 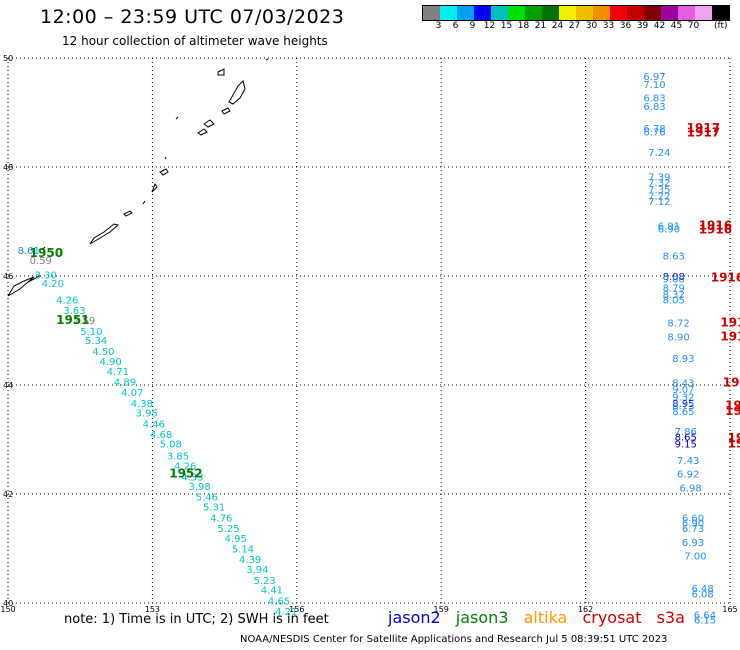 I want to click on wave-height-value: 8.65, so click(x=686, y=438).